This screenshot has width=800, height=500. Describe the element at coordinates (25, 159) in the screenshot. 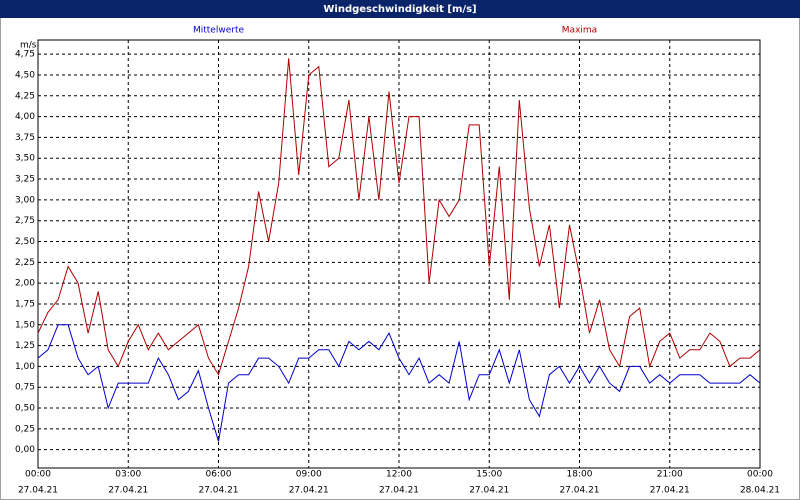

I see `y-tick-label: 3,50` at that location.